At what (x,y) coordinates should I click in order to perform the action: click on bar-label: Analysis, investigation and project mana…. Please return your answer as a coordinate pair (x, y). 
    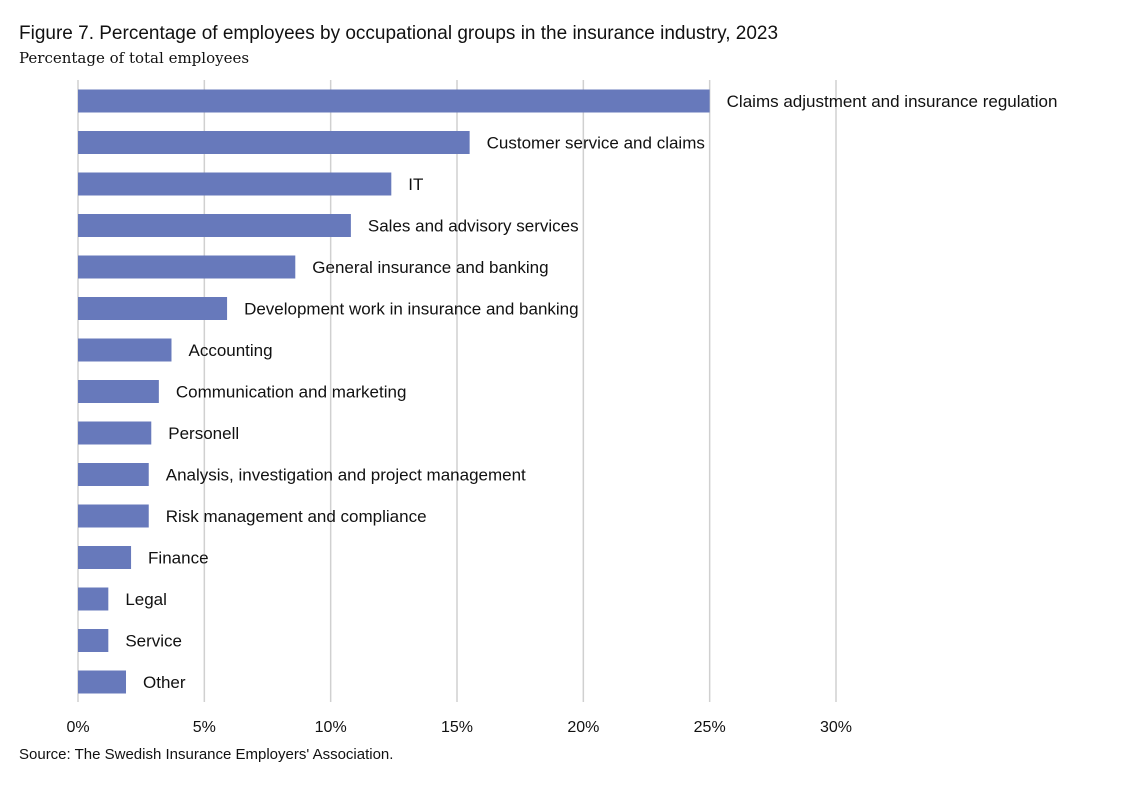
    Looking at the image, I should click on (346, 475).